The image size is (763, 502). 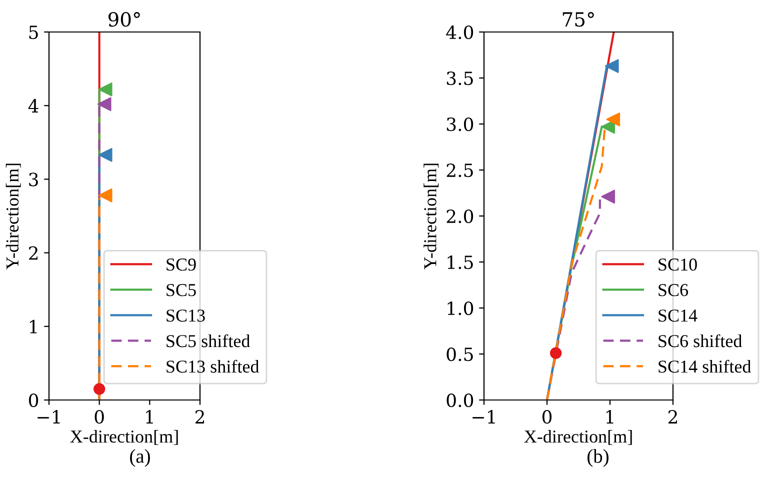 What do you see at coordinates (460, 32) in the screenshot?
I see `y-tick-label: 4.0` at bounding box center [460, 32].